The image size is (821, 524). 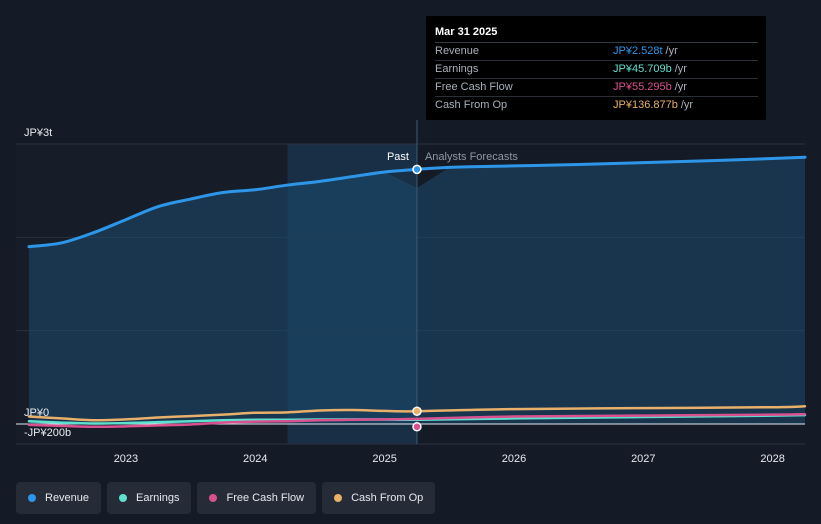 I want to click on y-tick-label: JP¥3t, so click(x=38, y=133).